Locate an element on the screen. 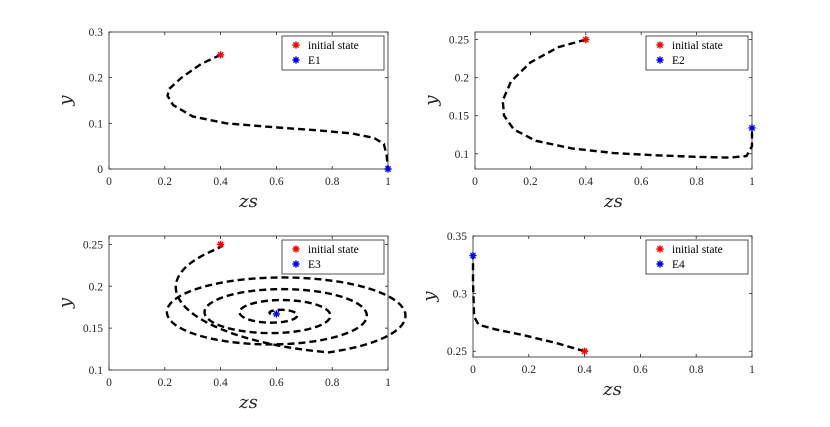 The height and width of the screenshot is (427, 830). e2-marker is located at coordinates (752, 128).